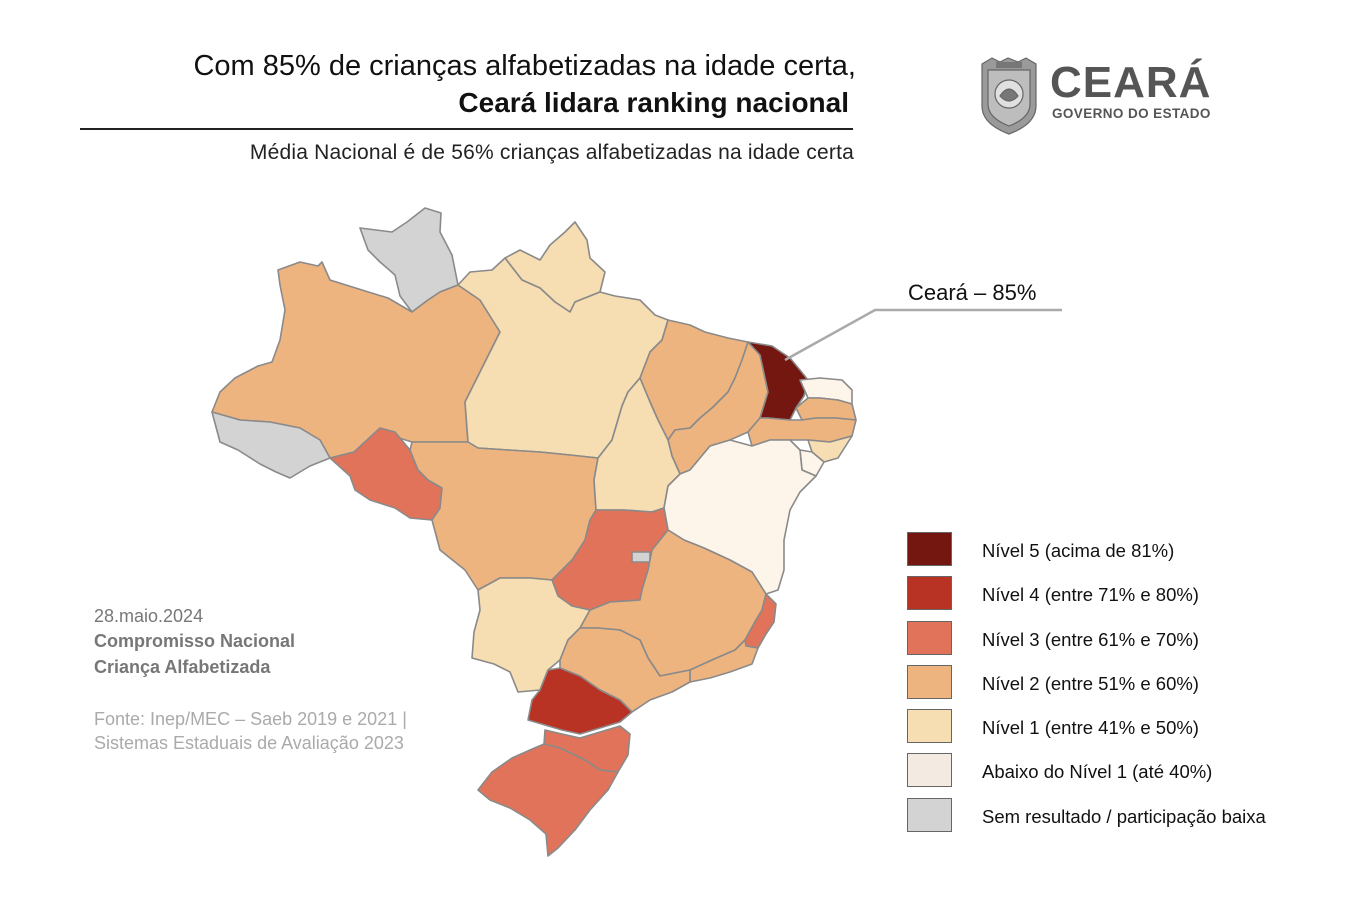 The image size is (1352, 902). Describe the element at coordinates (1131, 82) in the screenshot. I see `logo-wordmark: CEARÁ` at that location.